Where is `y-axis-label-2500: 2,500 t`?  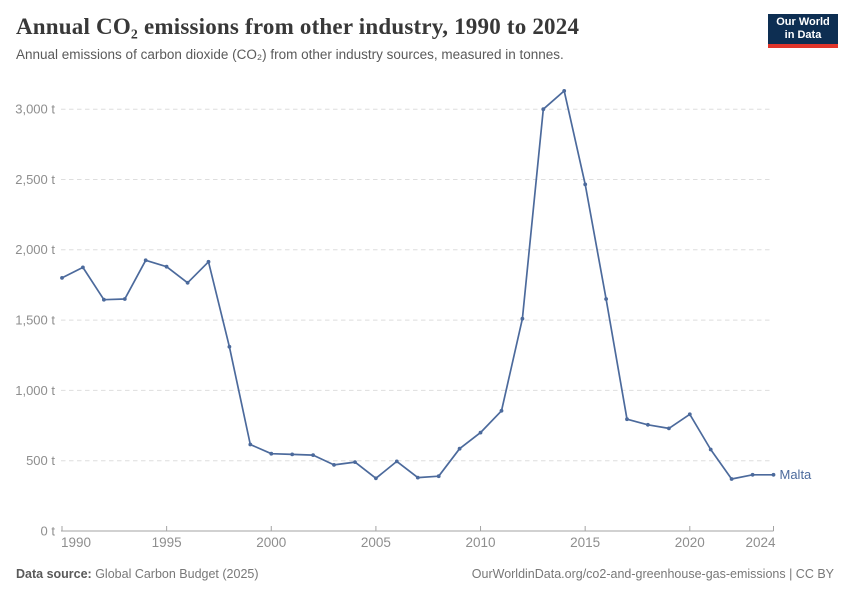 y-axis-label-2500: 2,500 t is located at coordinates (35, 179).